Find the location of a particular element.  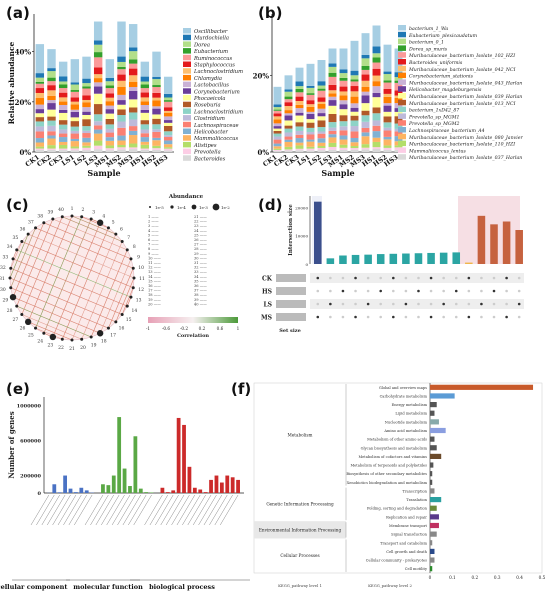

network-node-label: 38 is located at coordinates (40, 217).